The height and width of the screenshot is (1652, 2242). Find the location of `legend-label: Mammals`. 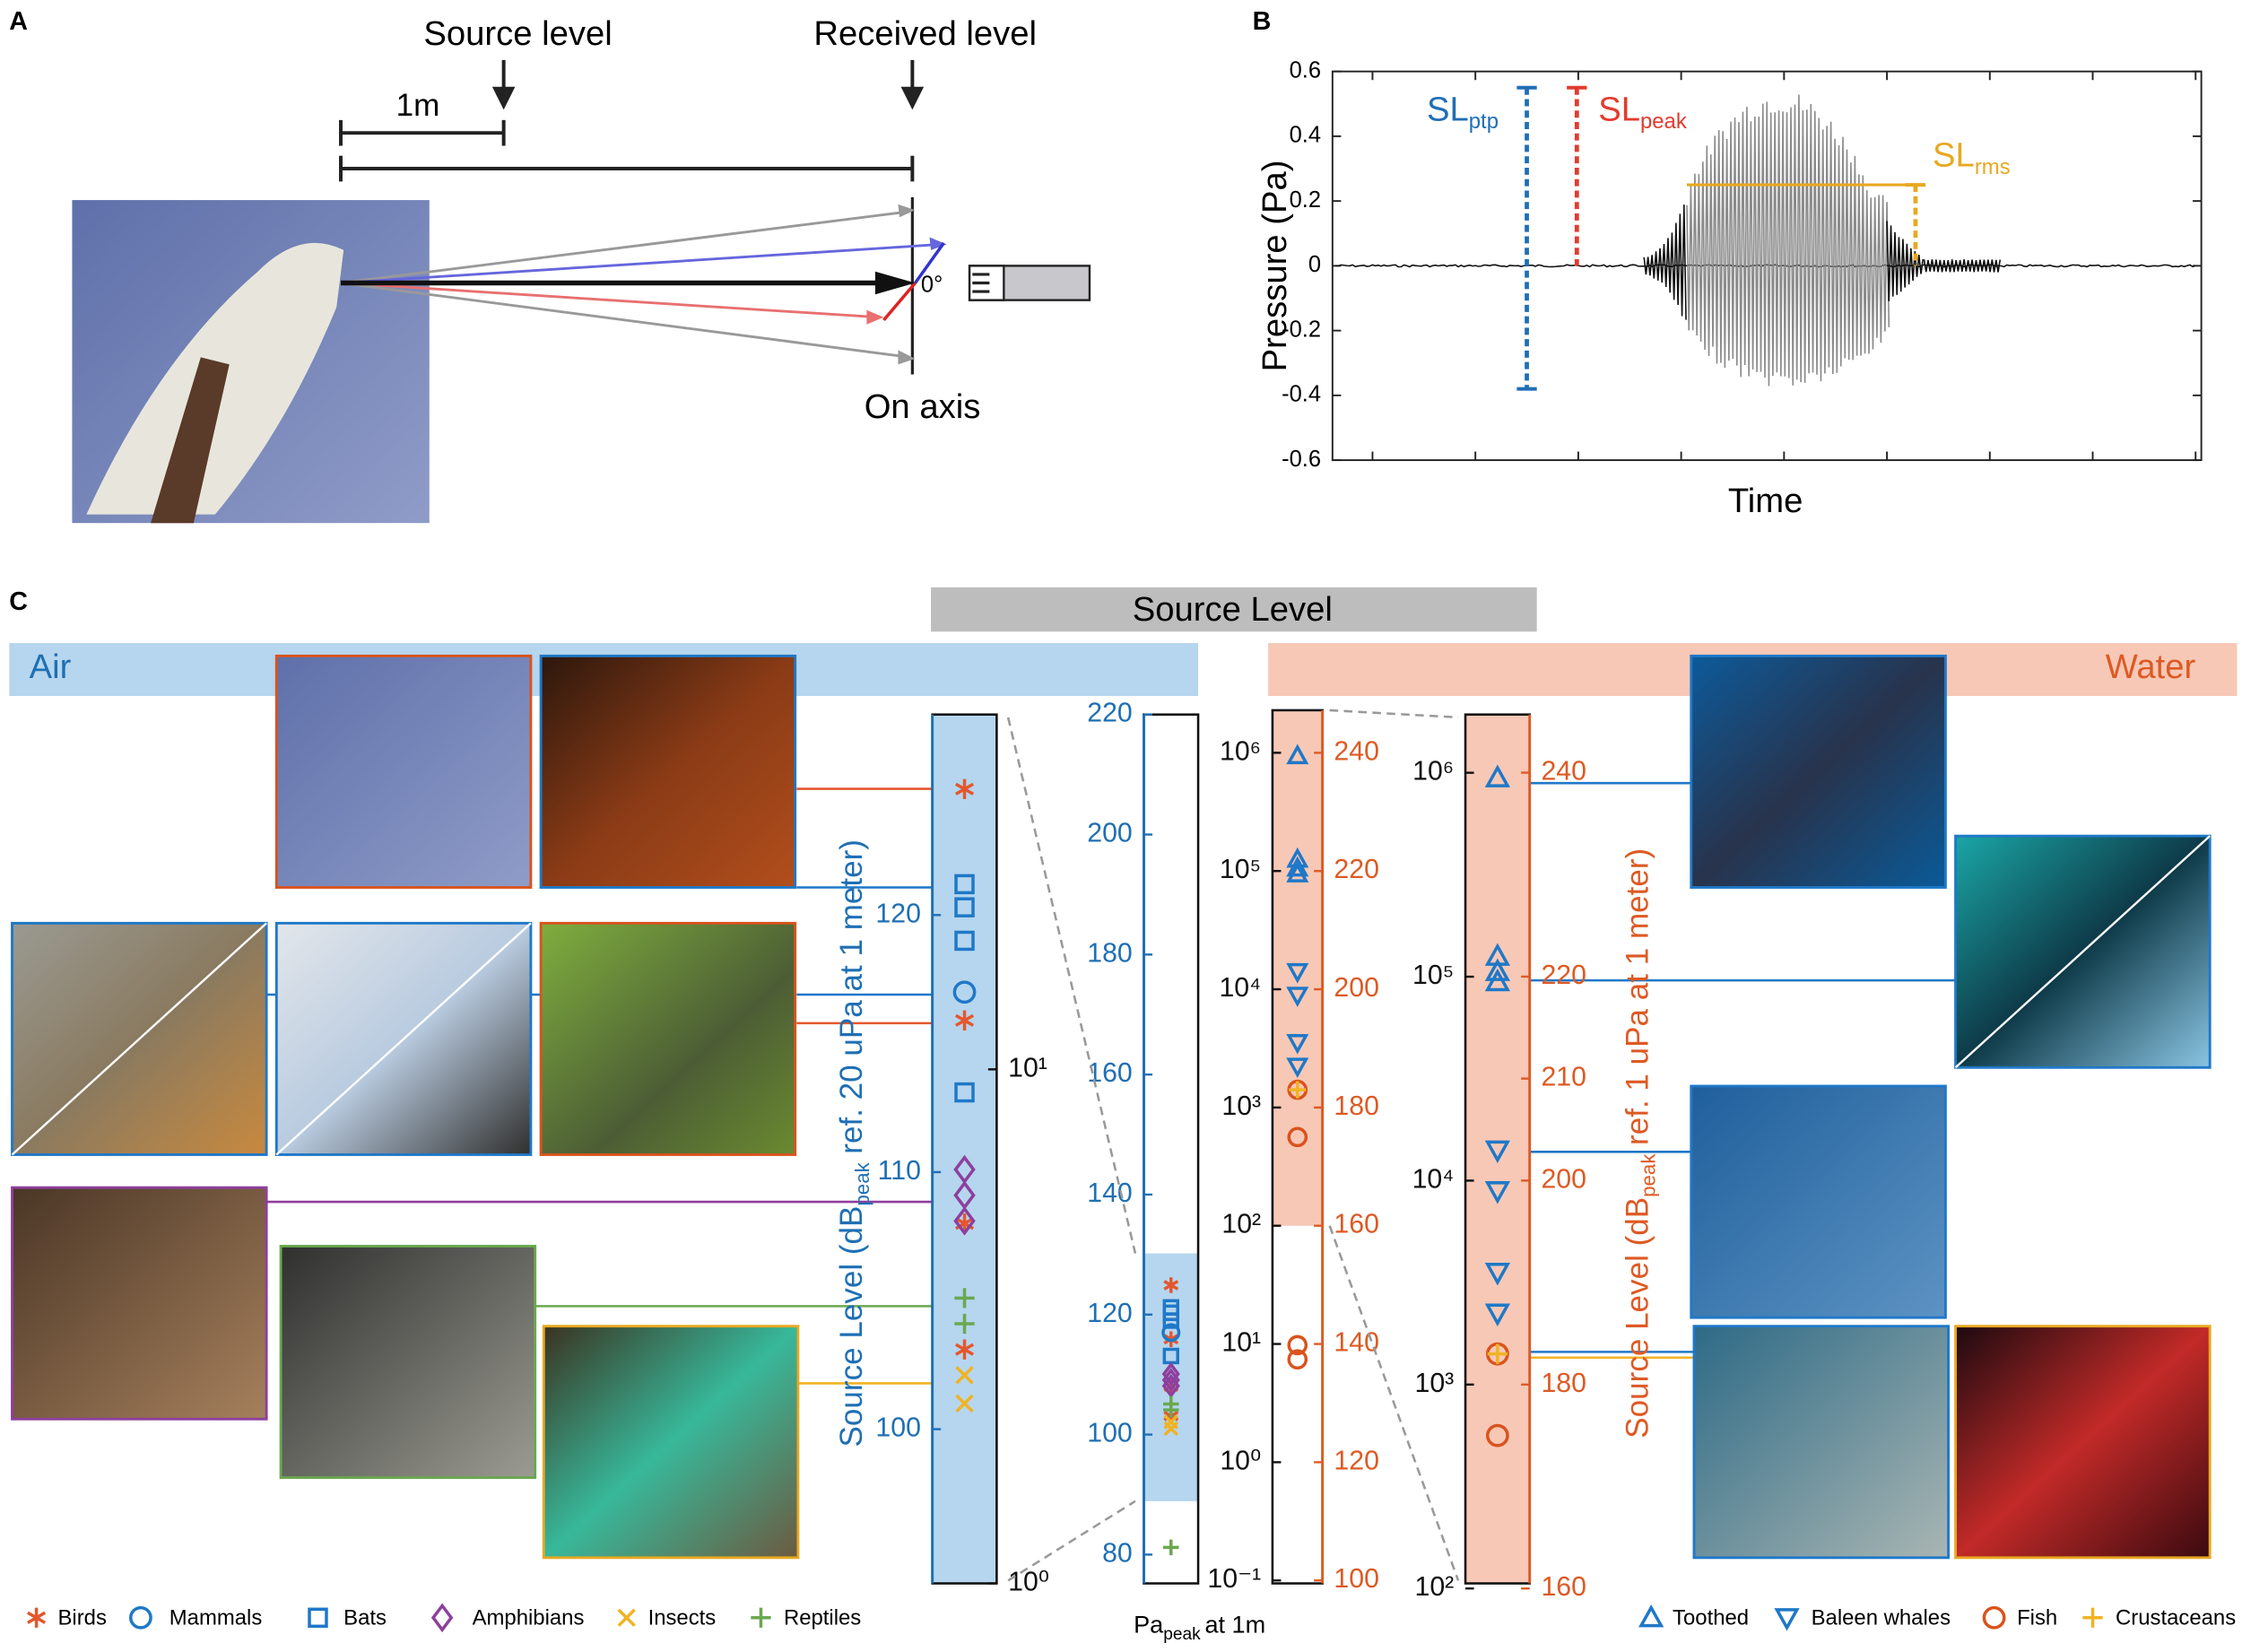

legend-label: Mammals is located at coordinates (216, 1618).